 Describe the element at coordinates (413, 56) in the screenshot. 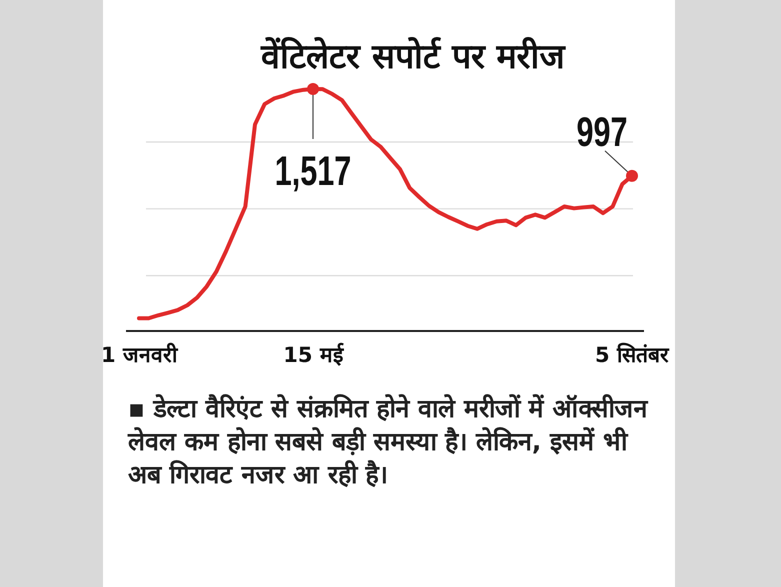

I see `chart-title: वेंटिलेटर सपोर्ट पर मरीज` at that location.